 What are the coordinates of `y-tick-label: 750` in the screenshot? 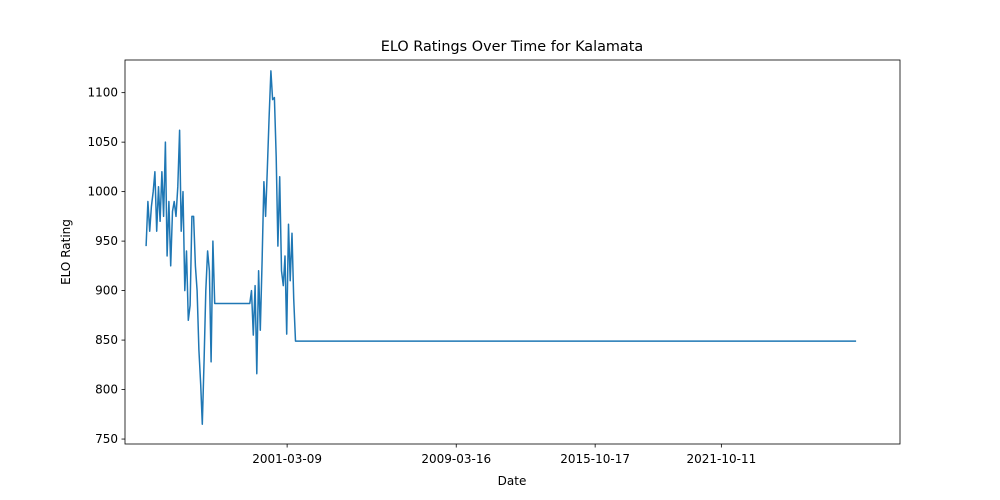 It's located at (106, 439).